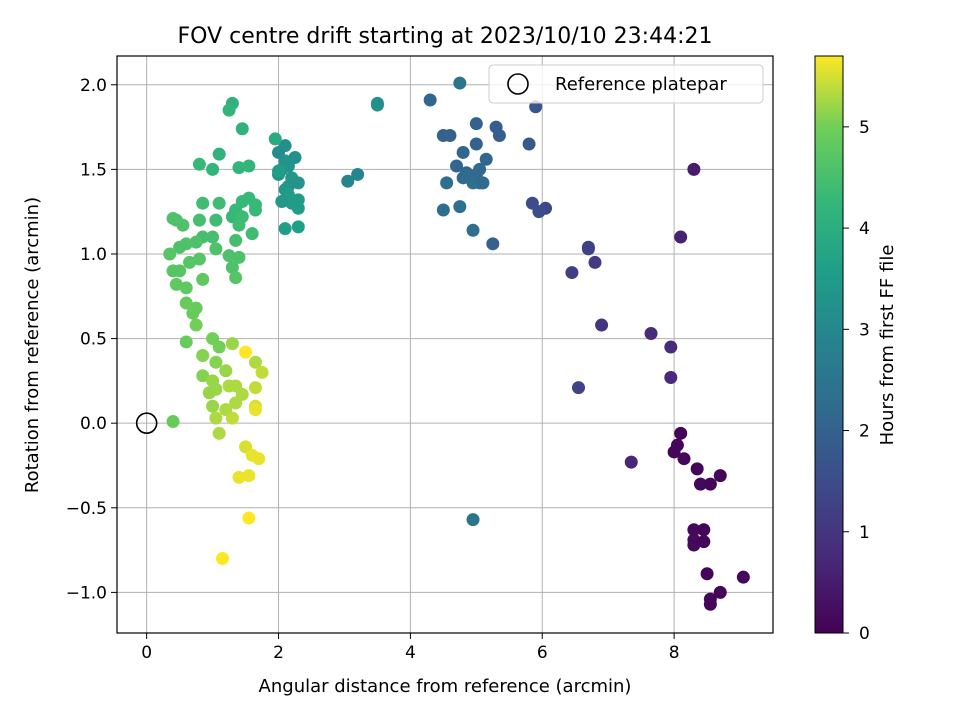 The image size is (960, 720). Describe the element at coordinates (93, 340) in the screenshot. I see `y-tick-label: 0.5` at that location.